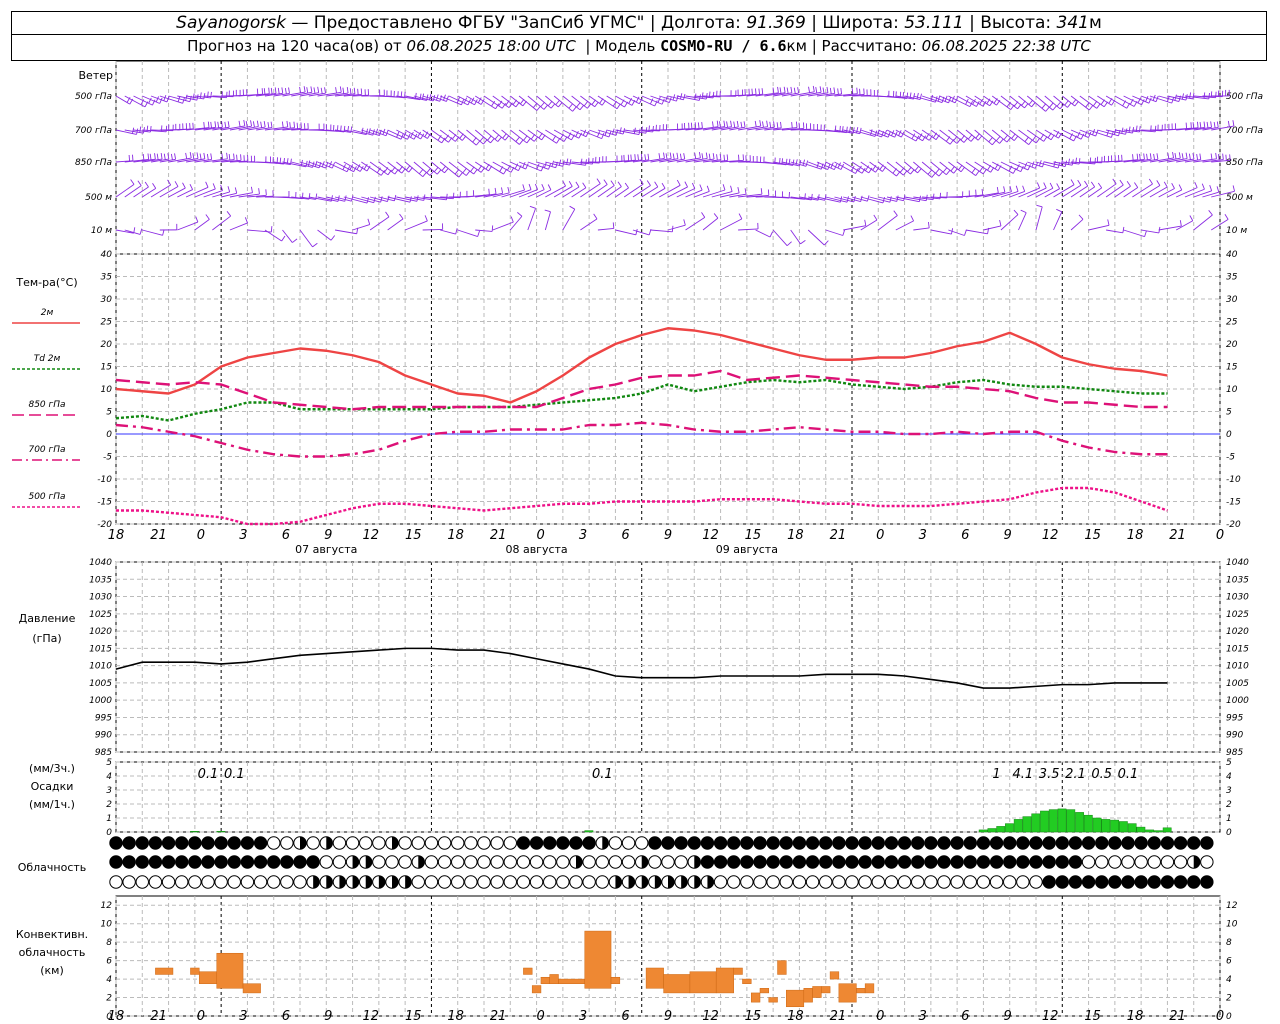  What do you see at coordinates (234, 774) in the screenshot?
I see `precip-3h-label: 0.1` at bounding box center [234, 774].